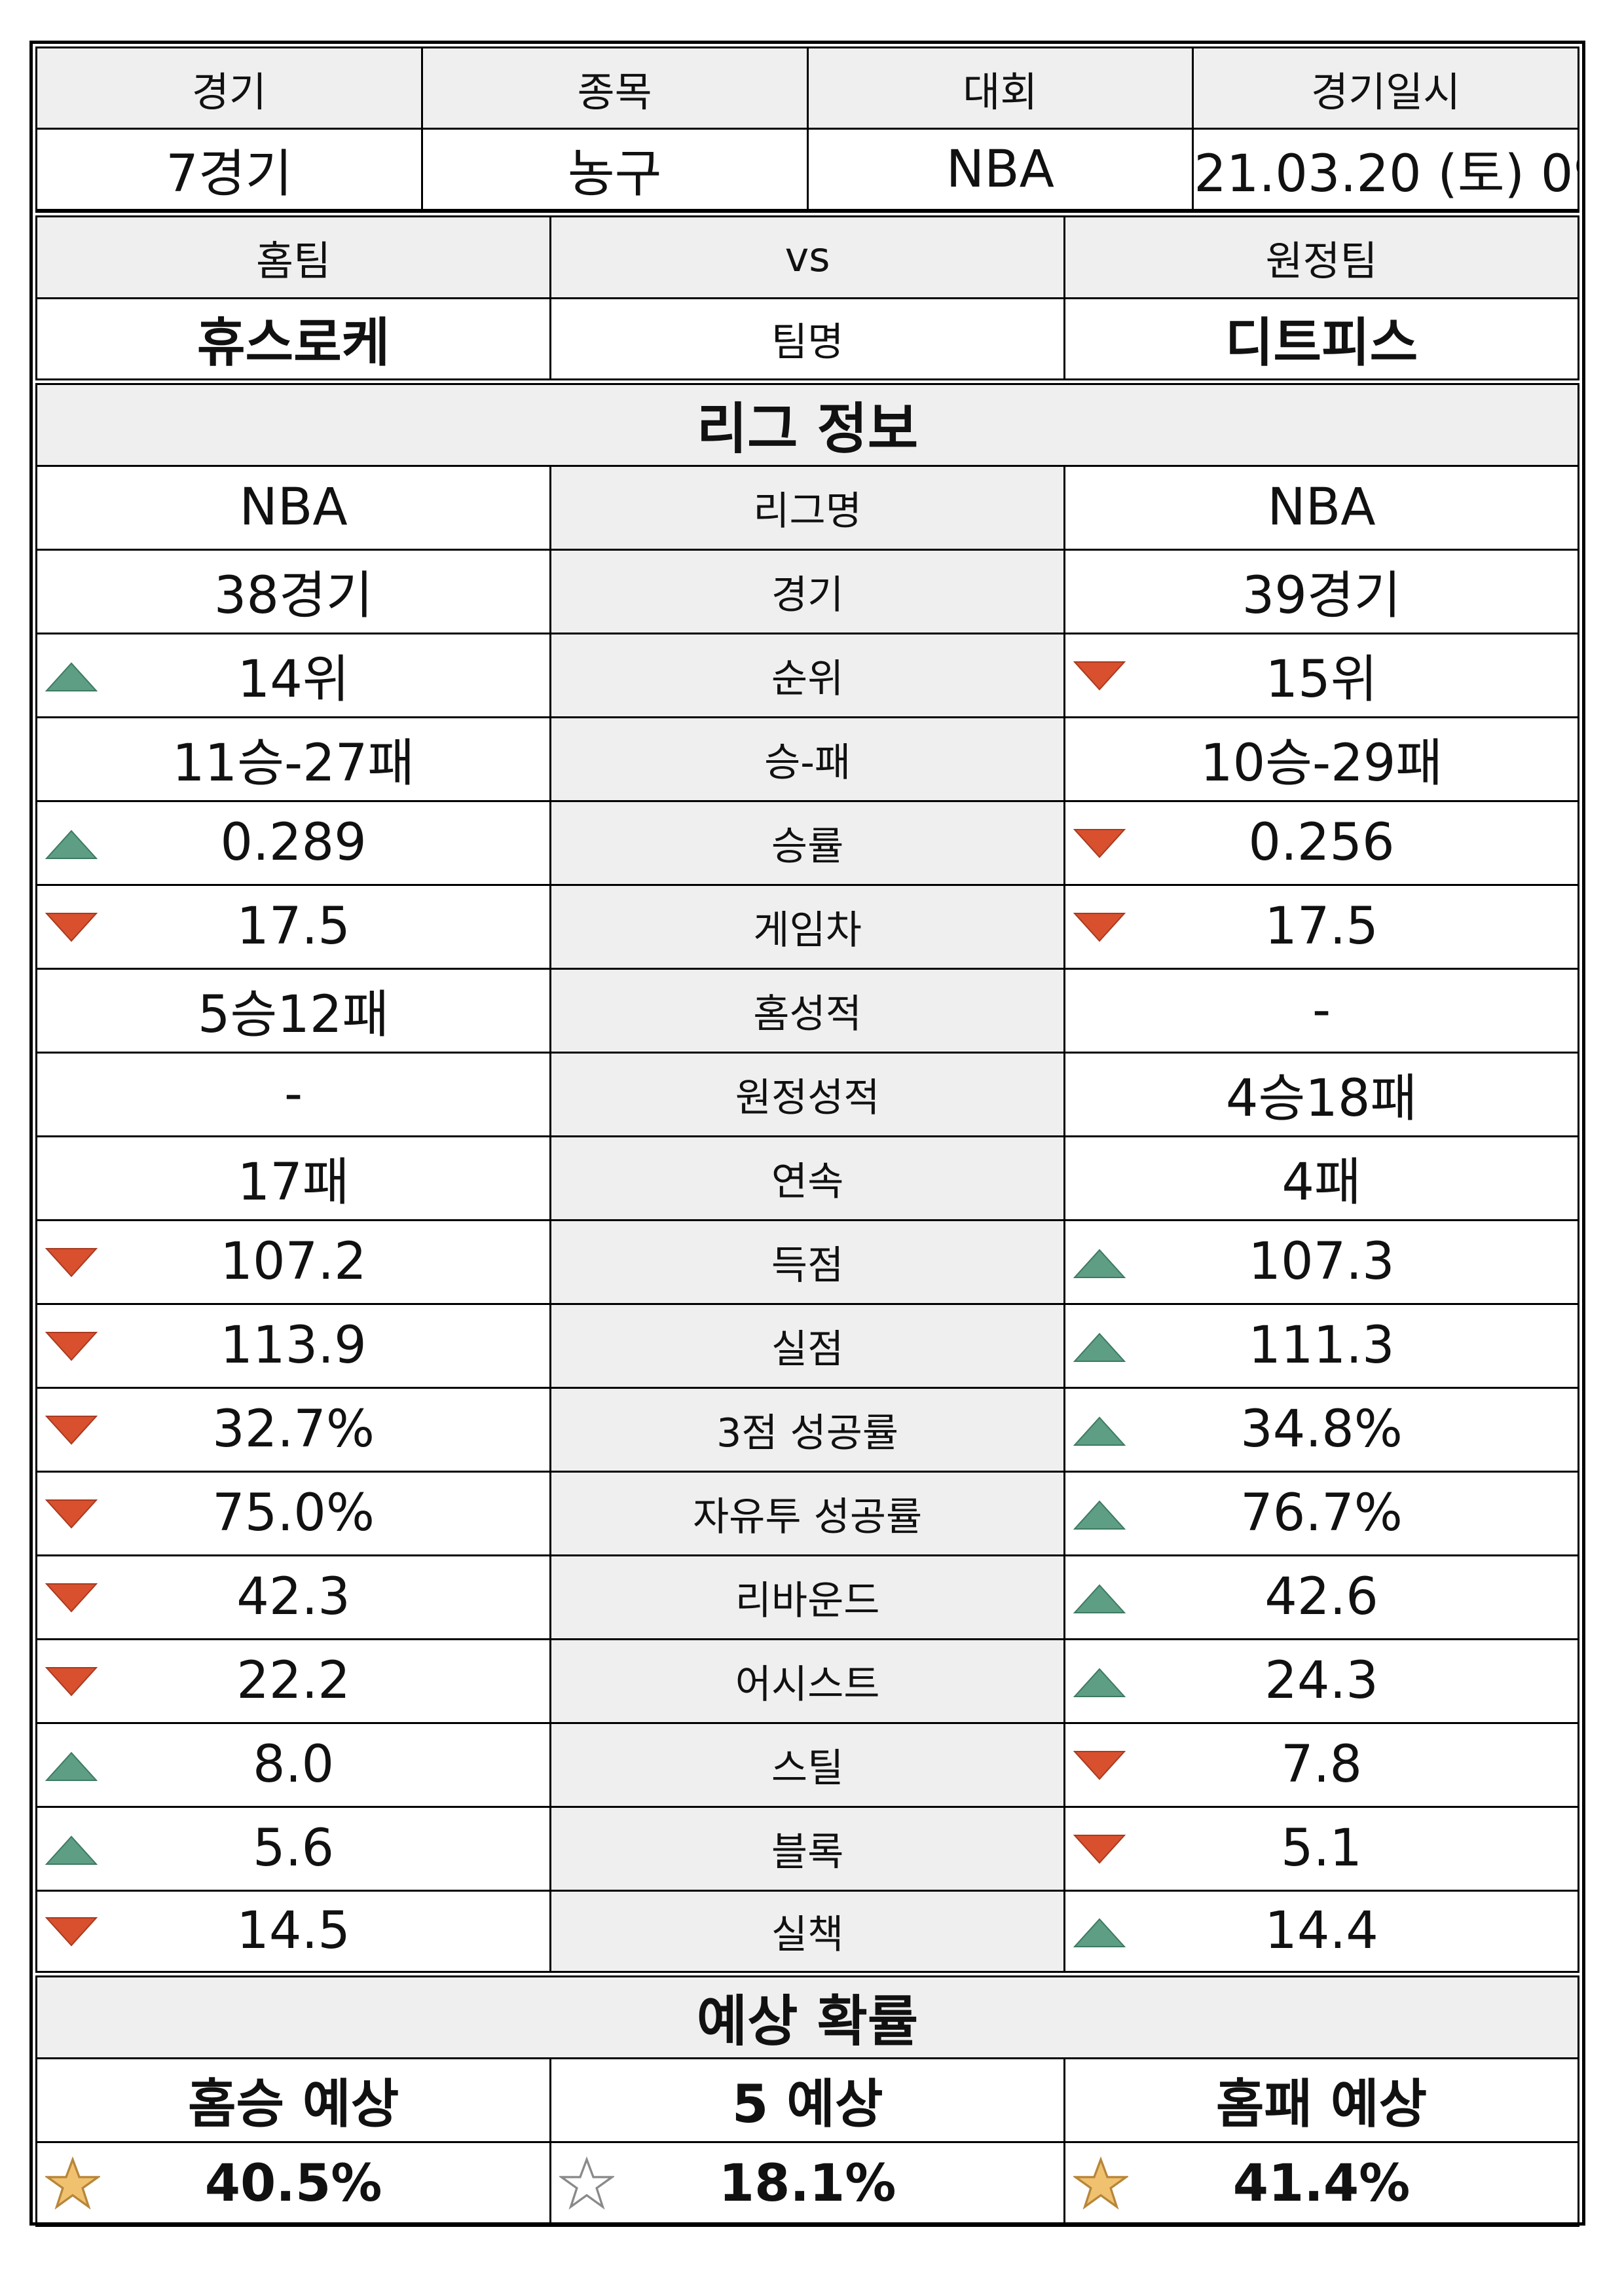 This screenshot has height=2295, width=1624. What do you see at coordinates (293, 2100) in the screenshot?
I see `home-win-header: 홈승 예상` at bounding box center [293, 2100].